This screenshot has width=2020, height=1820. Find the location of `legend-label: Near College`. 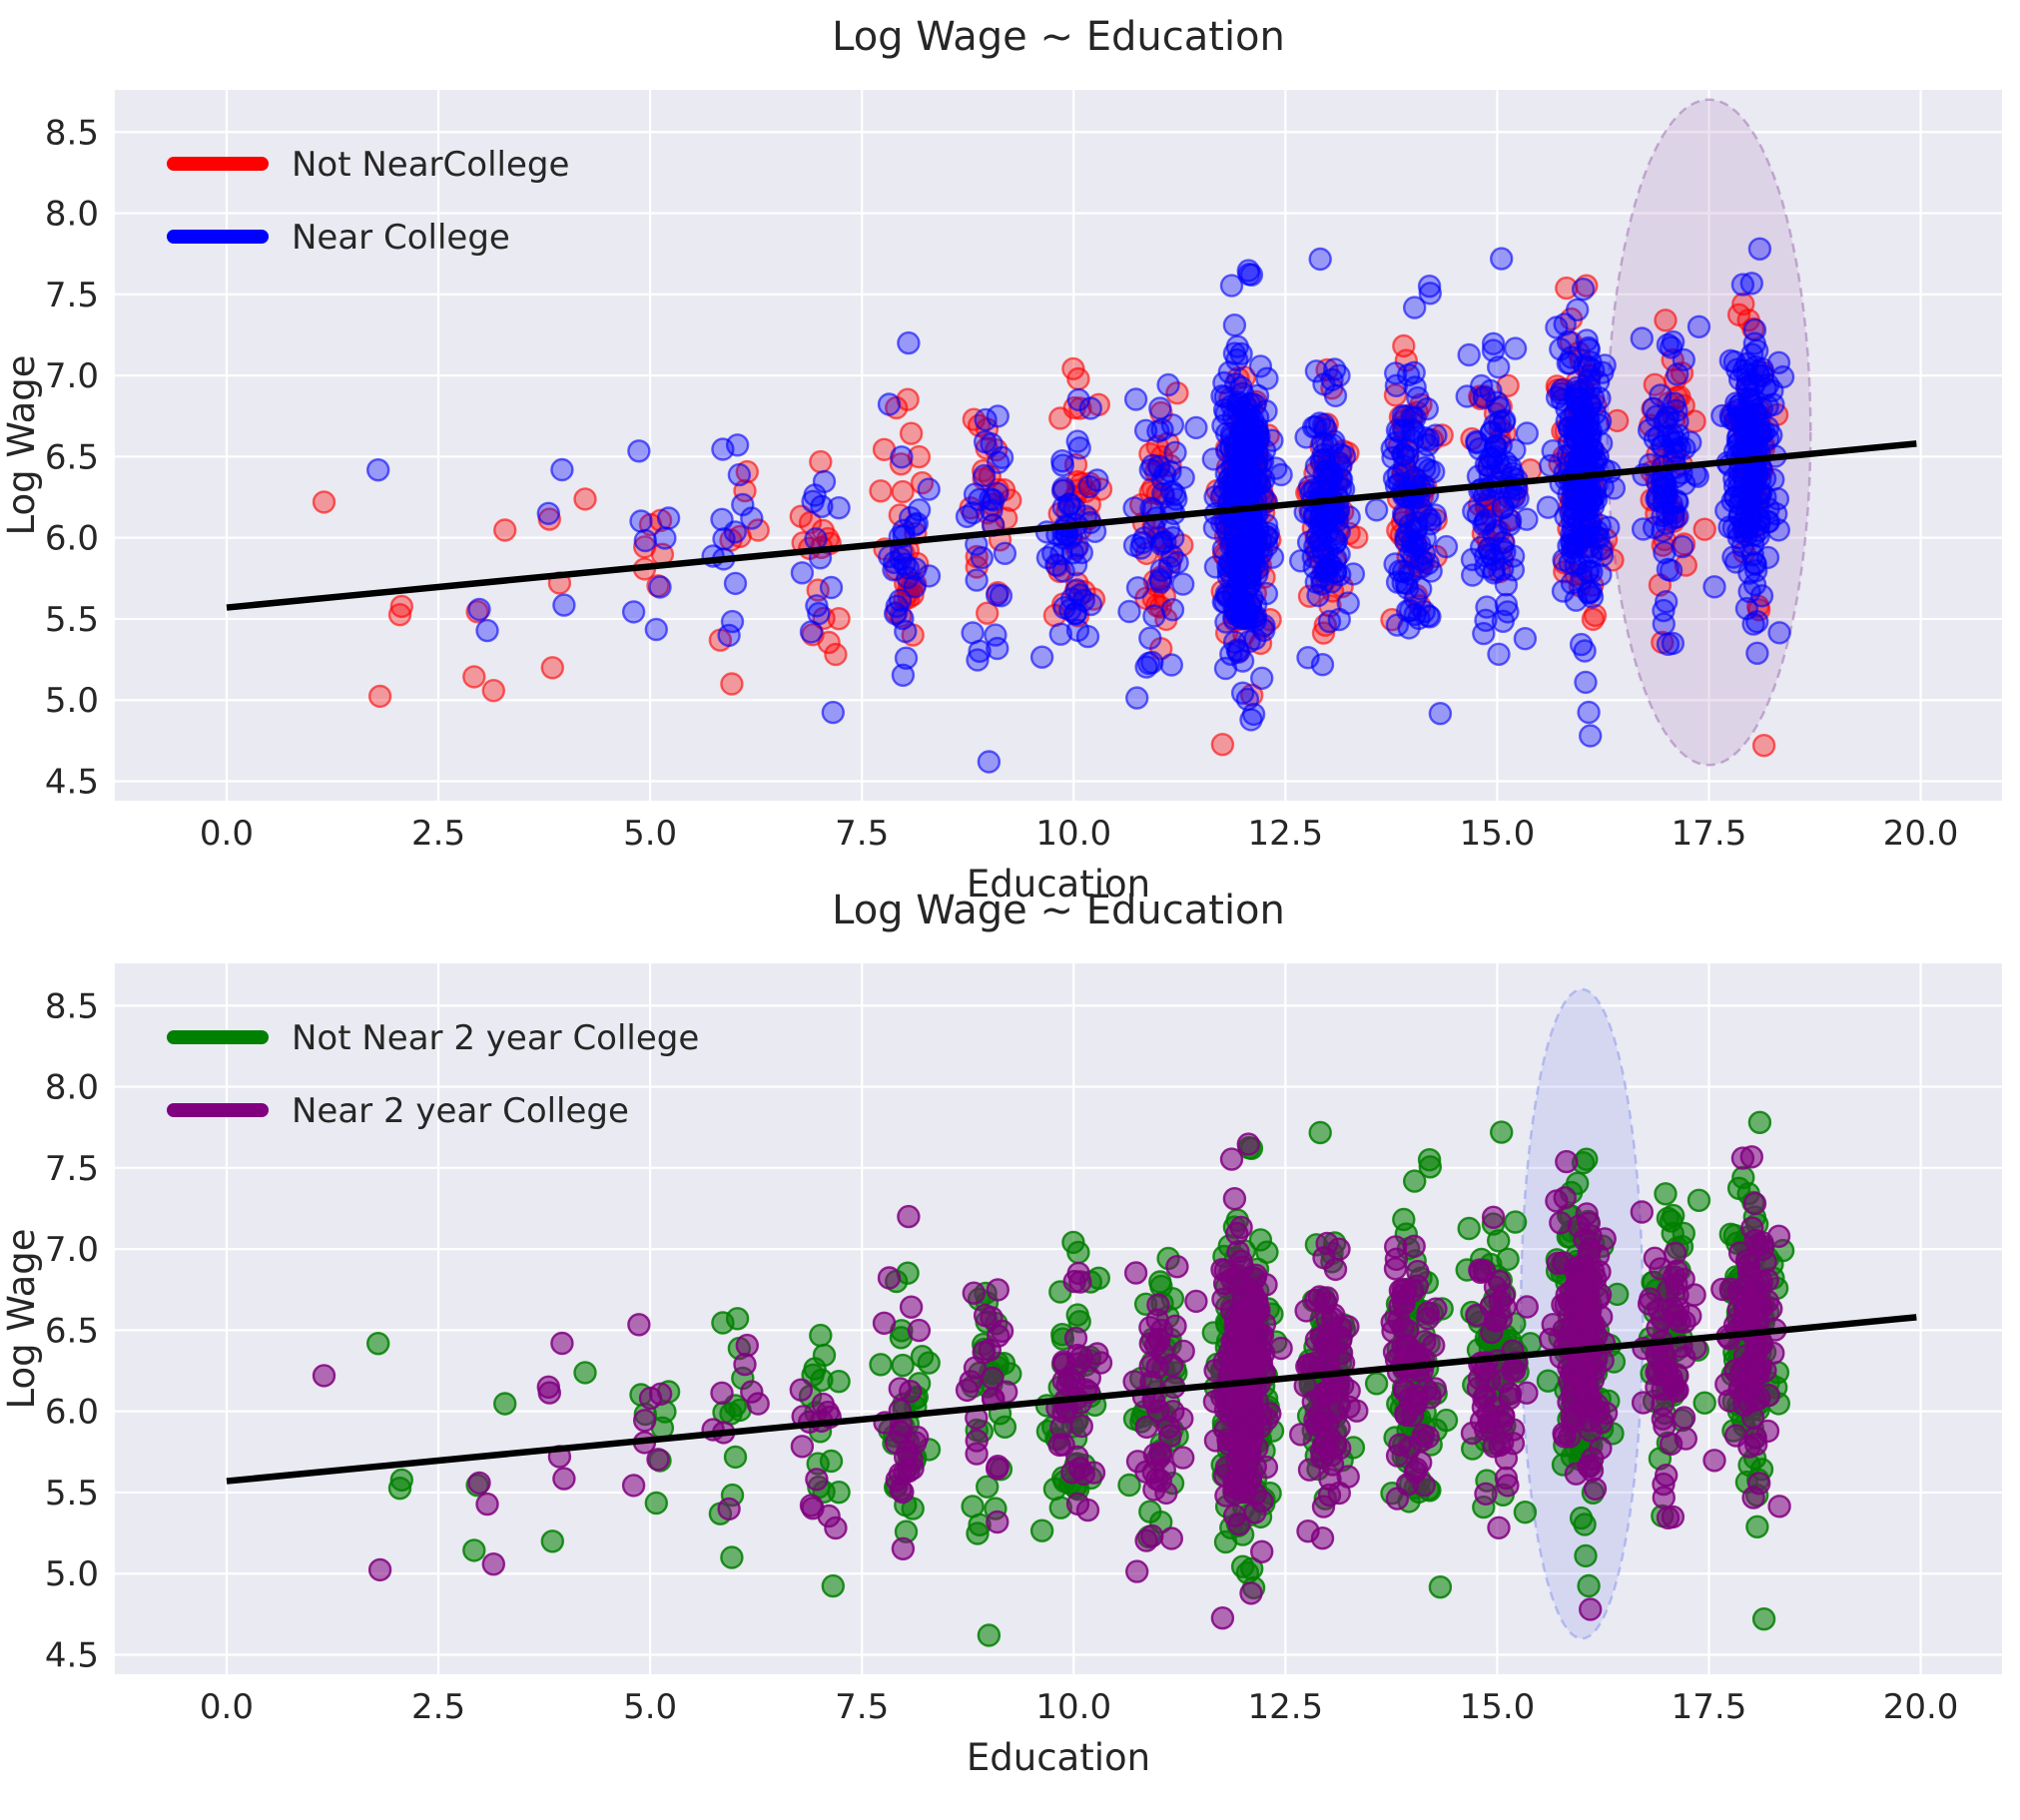

legend-label: Near College is located at coordinates (401, 238).